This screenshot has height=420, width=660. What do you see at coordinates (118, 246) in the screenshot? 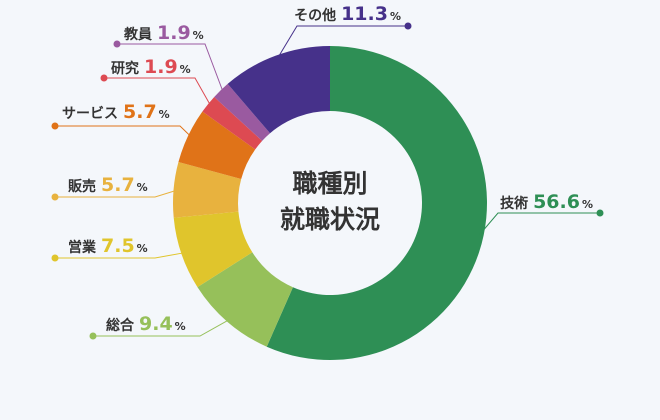
I see `slice-label-value: 7.5` at bounding box center [118, 246].